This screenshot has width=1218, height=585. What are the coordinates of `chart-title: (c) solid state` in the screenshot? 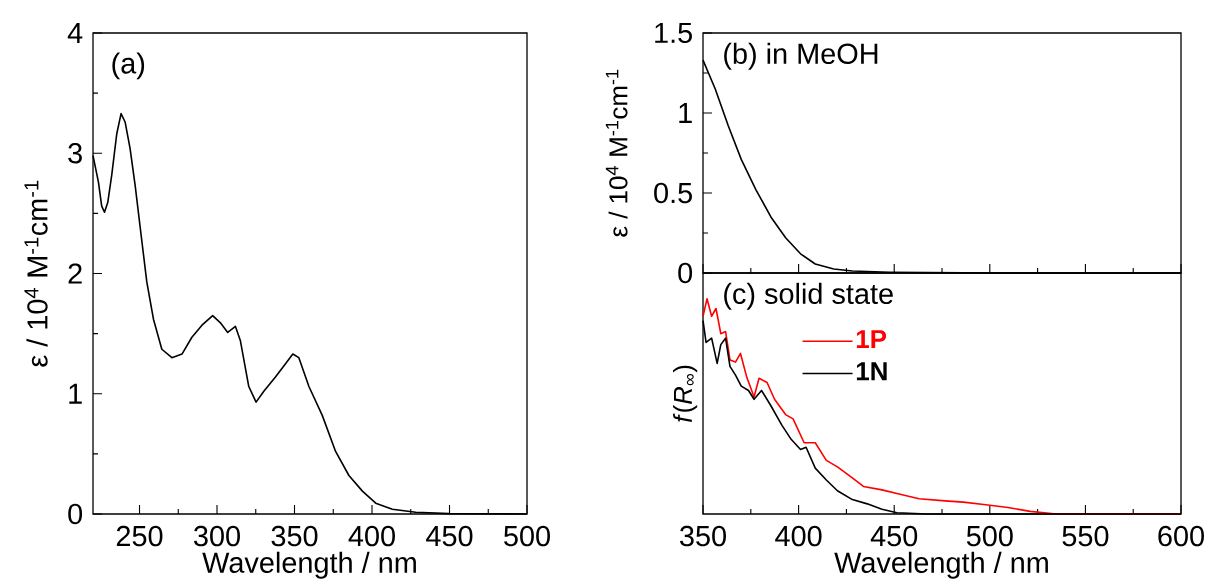 It's located at (808, 296).